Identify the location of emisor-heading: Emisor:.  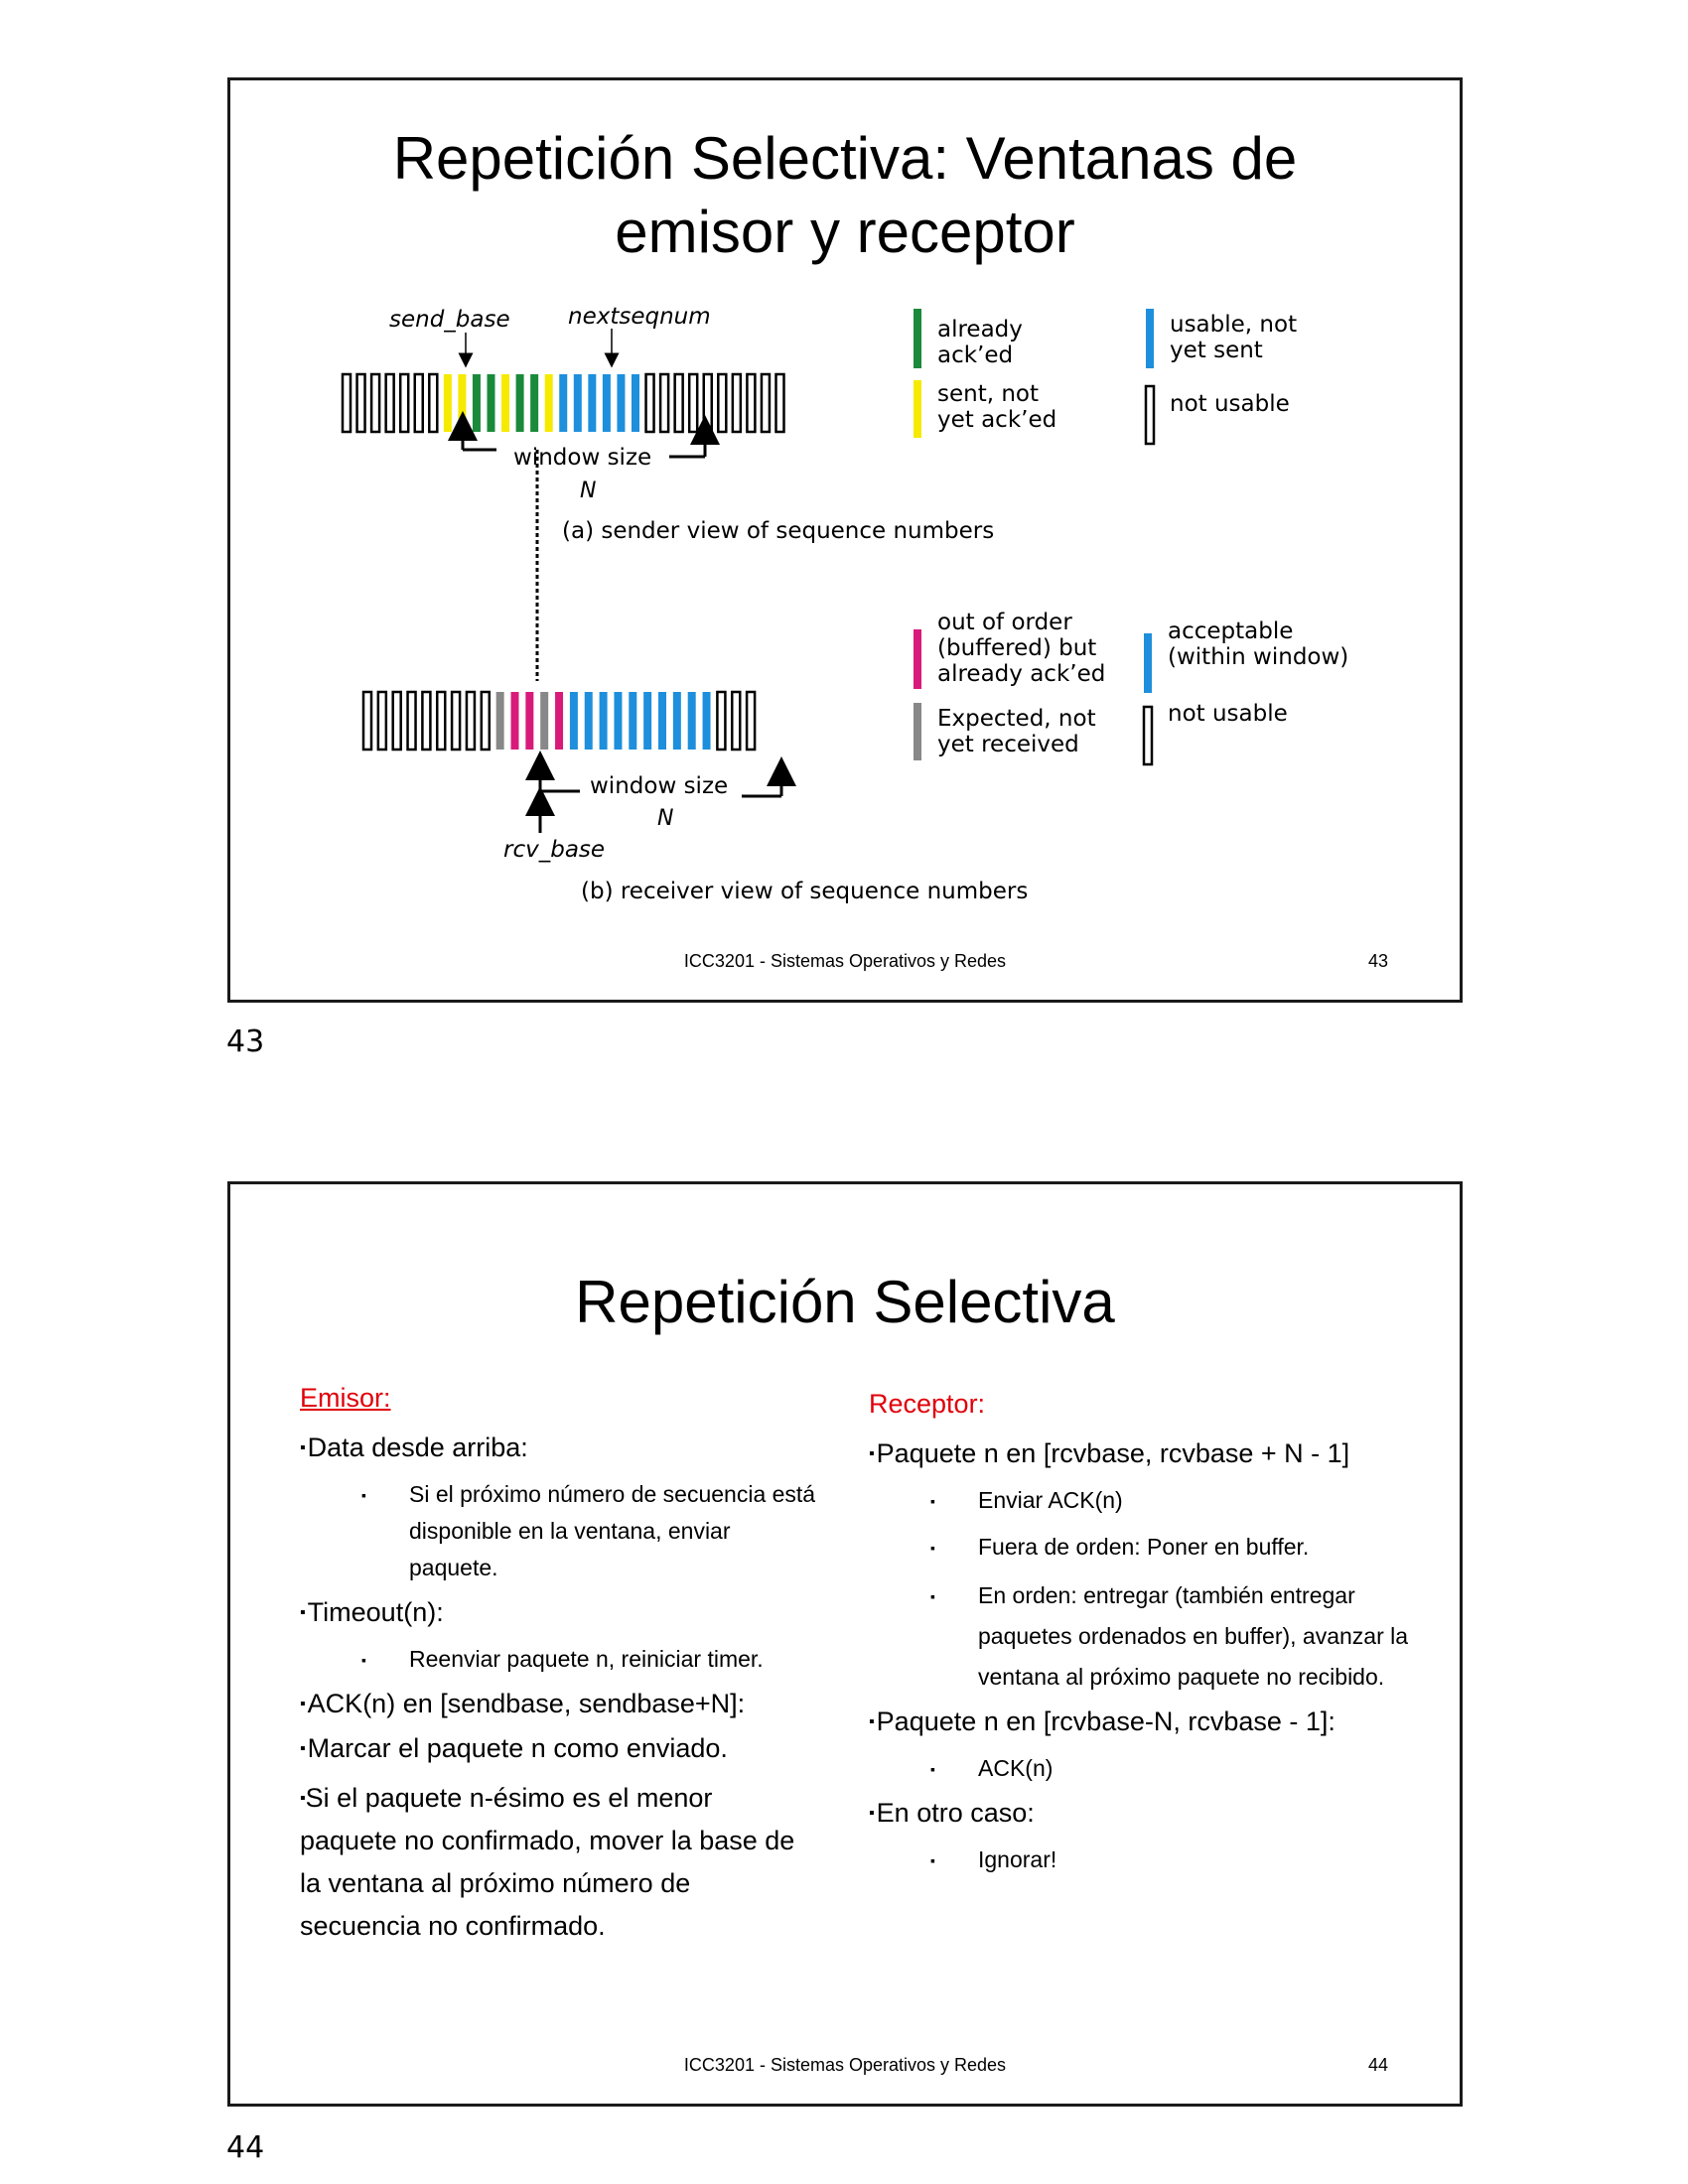
(345, 1398).